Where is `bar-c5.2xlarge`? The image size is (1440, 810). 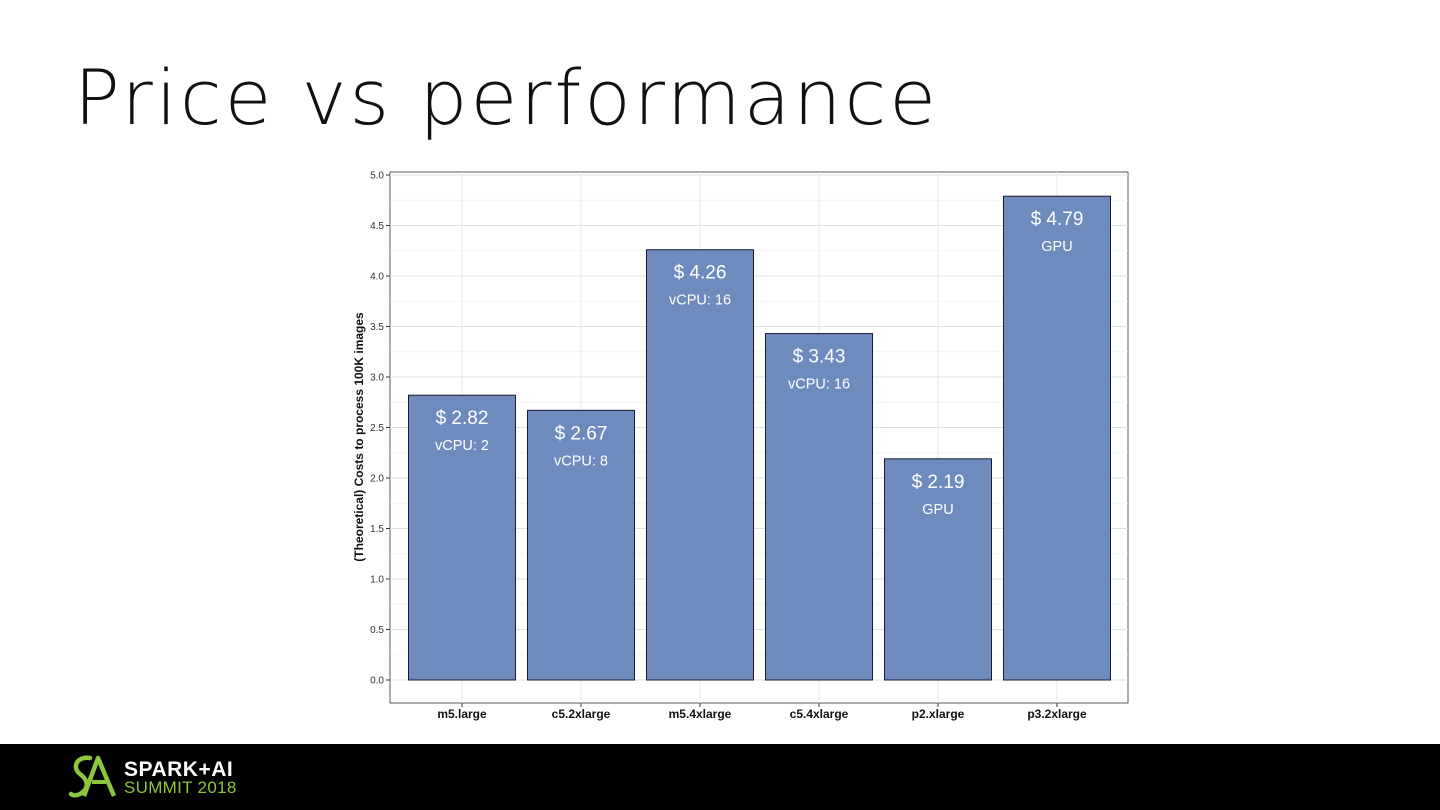
bar-c5.2xlarge is located at coordinates (581, 545).